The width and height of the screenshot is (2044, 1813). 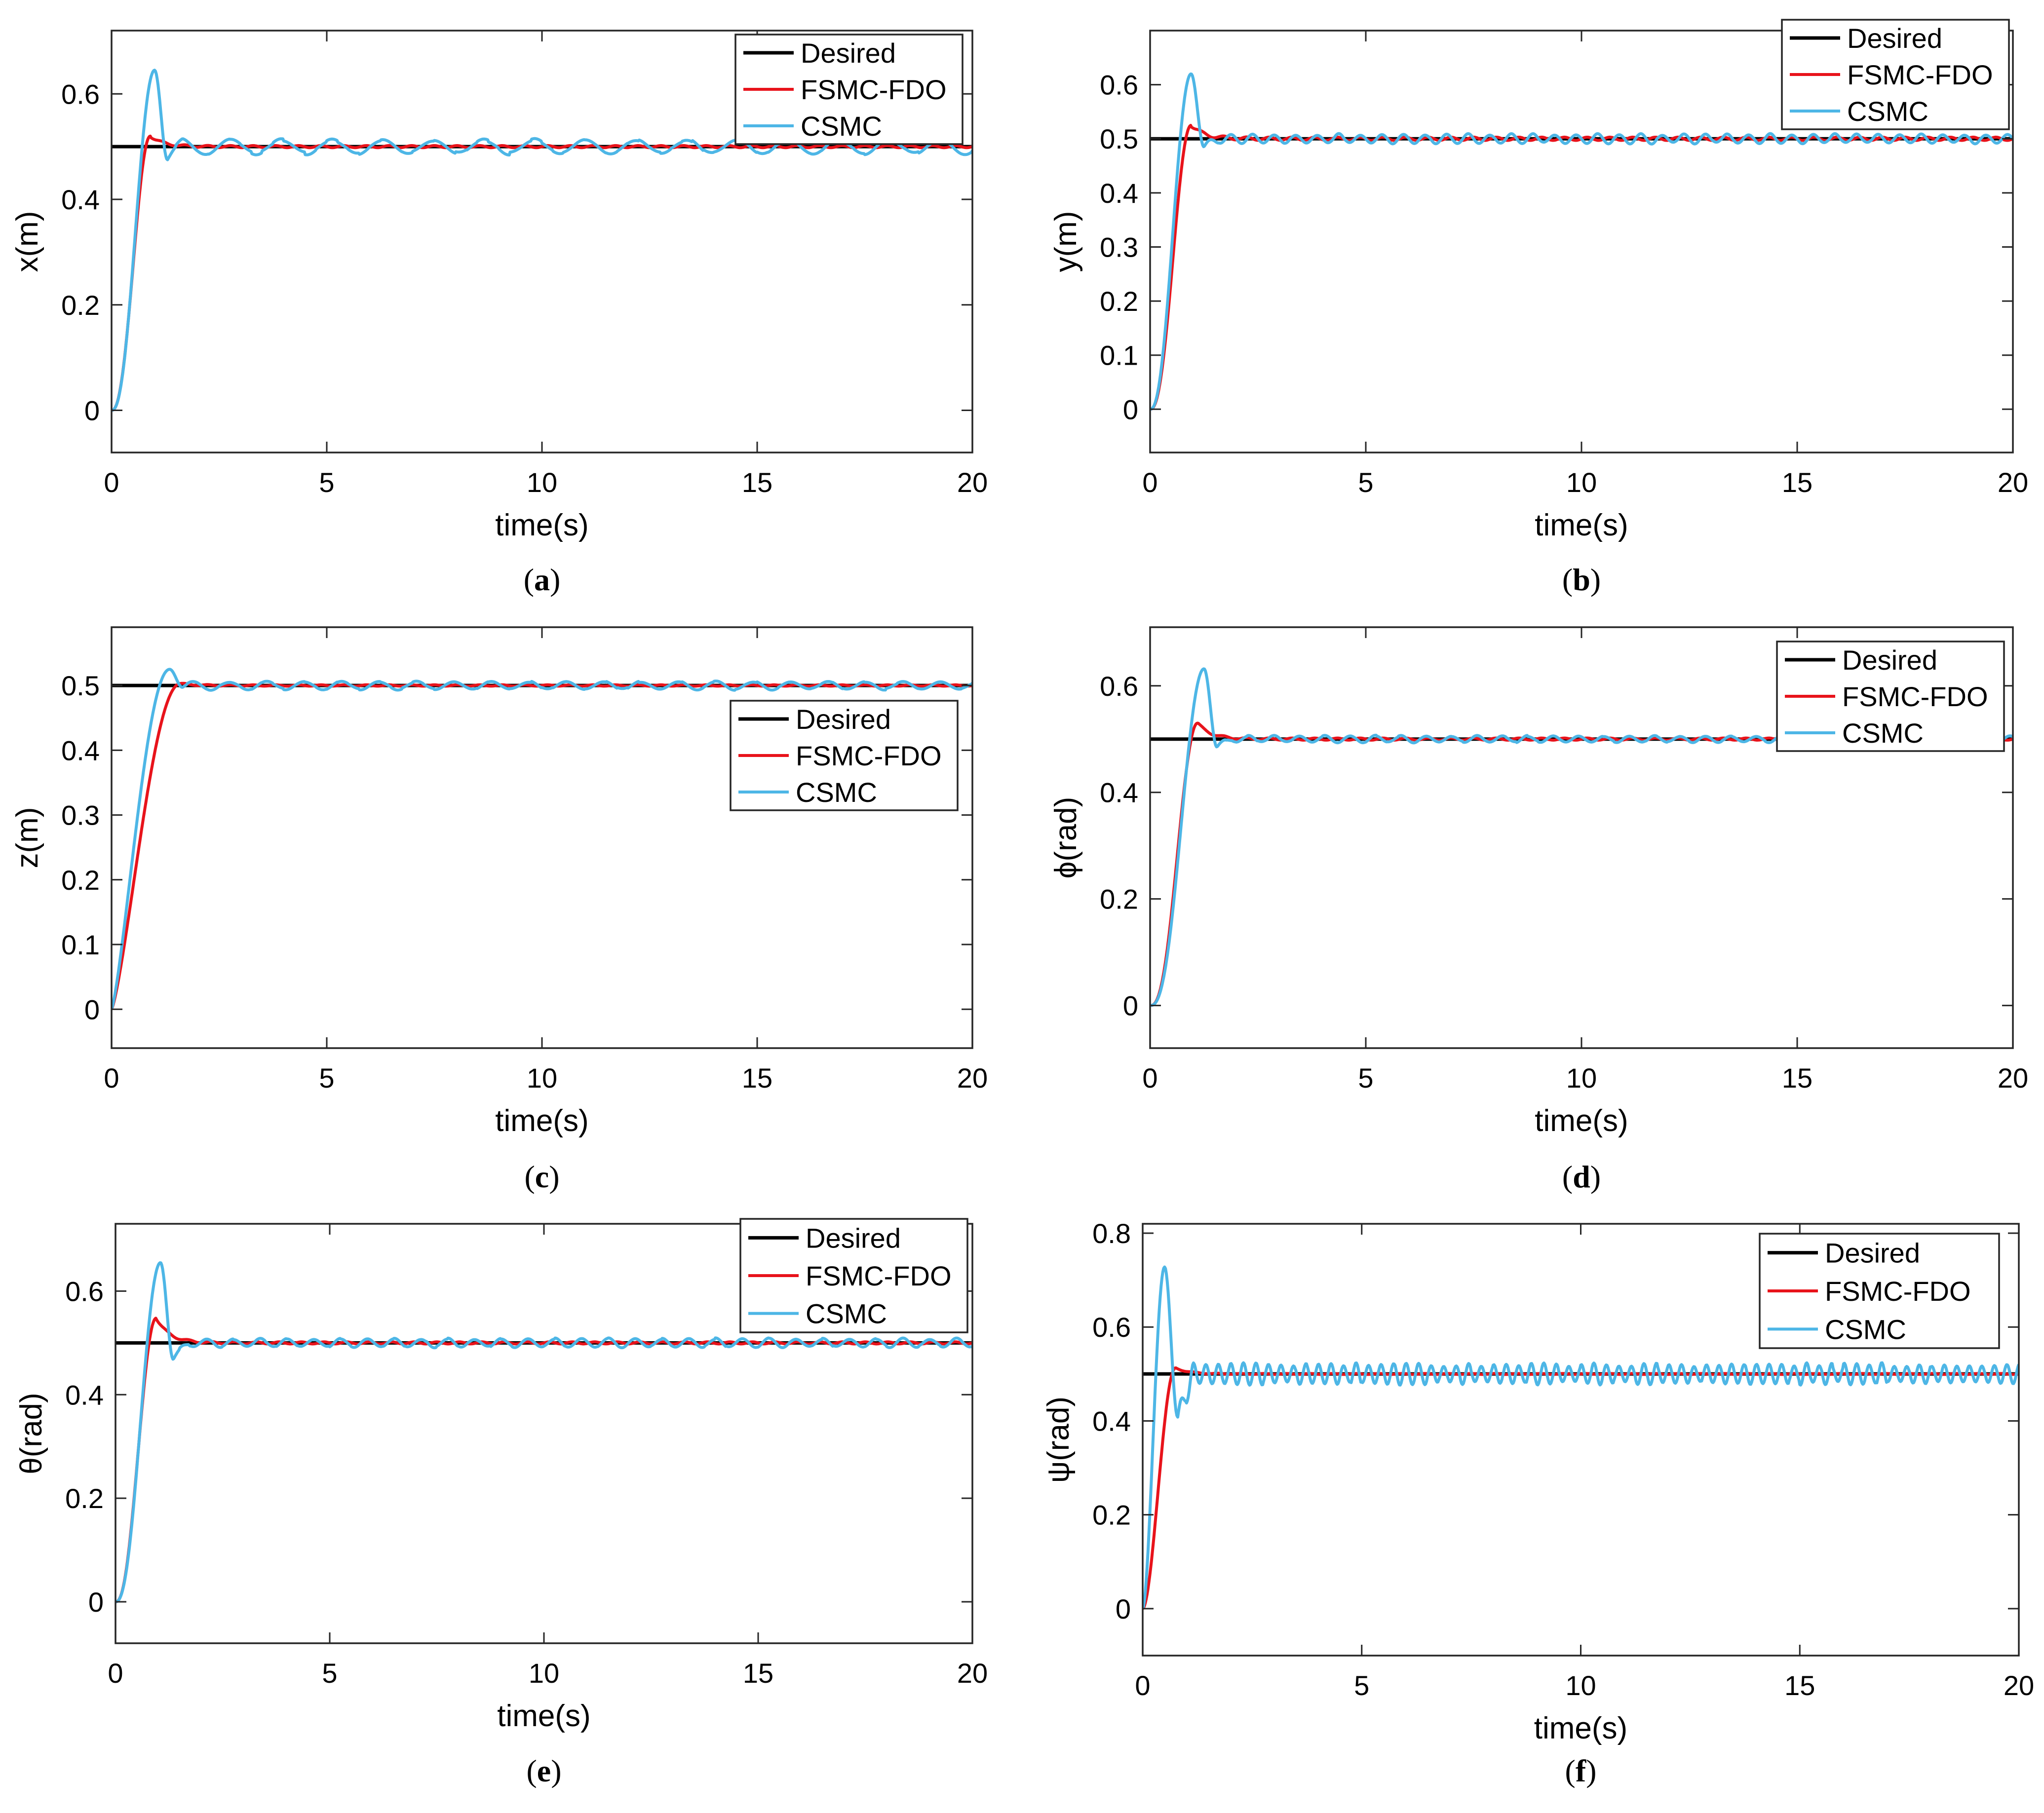 I want to click on subplot-caption: (f), so click(x=1581, y=1771).